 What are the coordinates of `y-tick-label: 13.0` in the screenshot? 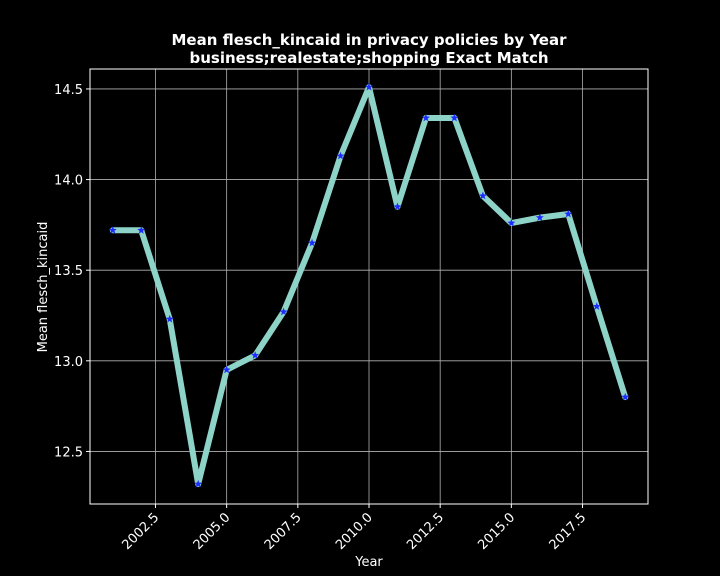 It's located at (68, 362).